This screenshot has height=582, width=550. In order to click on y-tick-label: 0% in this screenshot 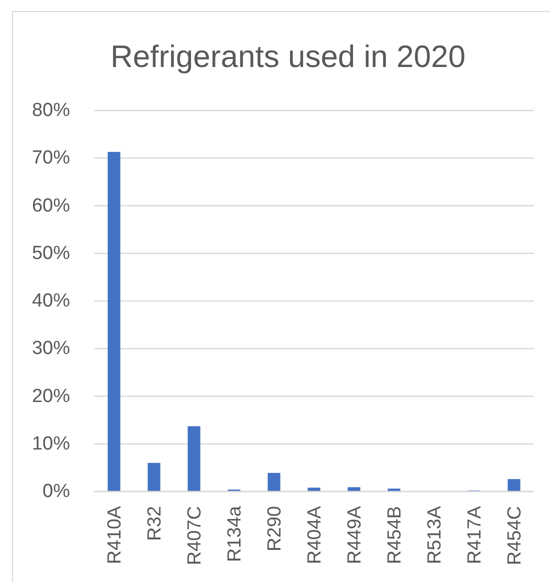, I will do `click(56, 491)`.